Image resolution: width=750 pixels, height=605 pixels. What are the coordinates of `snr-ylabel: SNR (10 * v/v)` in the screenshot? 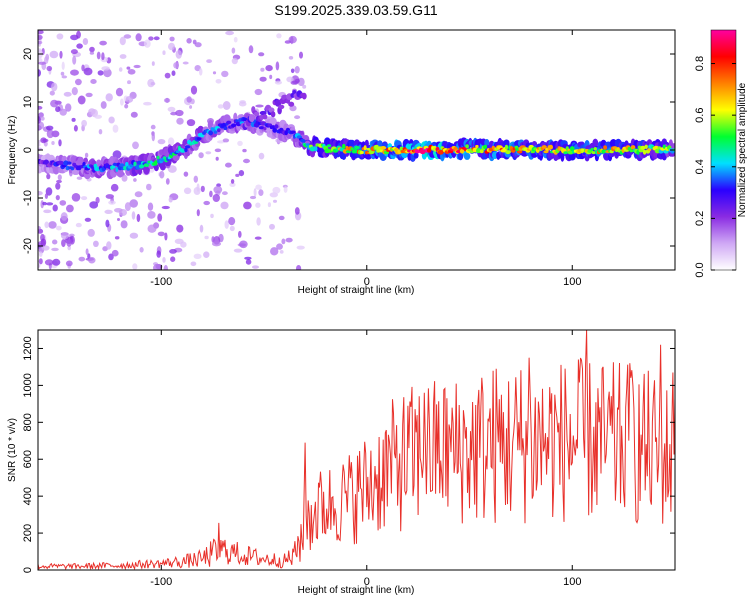 It's located at (12, 450).